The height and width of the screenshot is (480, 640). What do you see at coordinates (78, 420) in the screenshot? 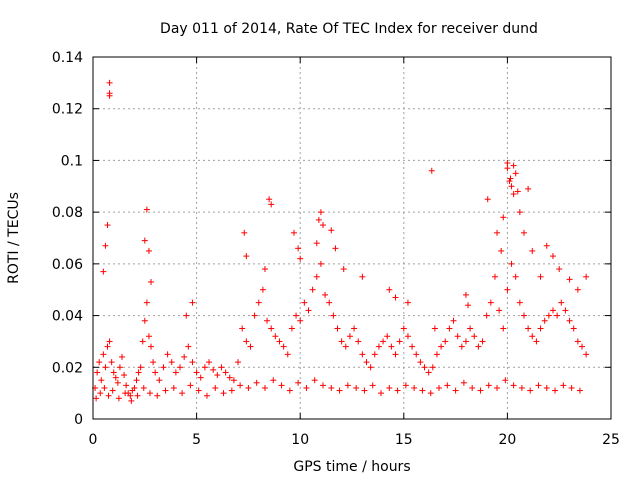
I see `y-tick-label: 0` at bounding box center [78, 420].